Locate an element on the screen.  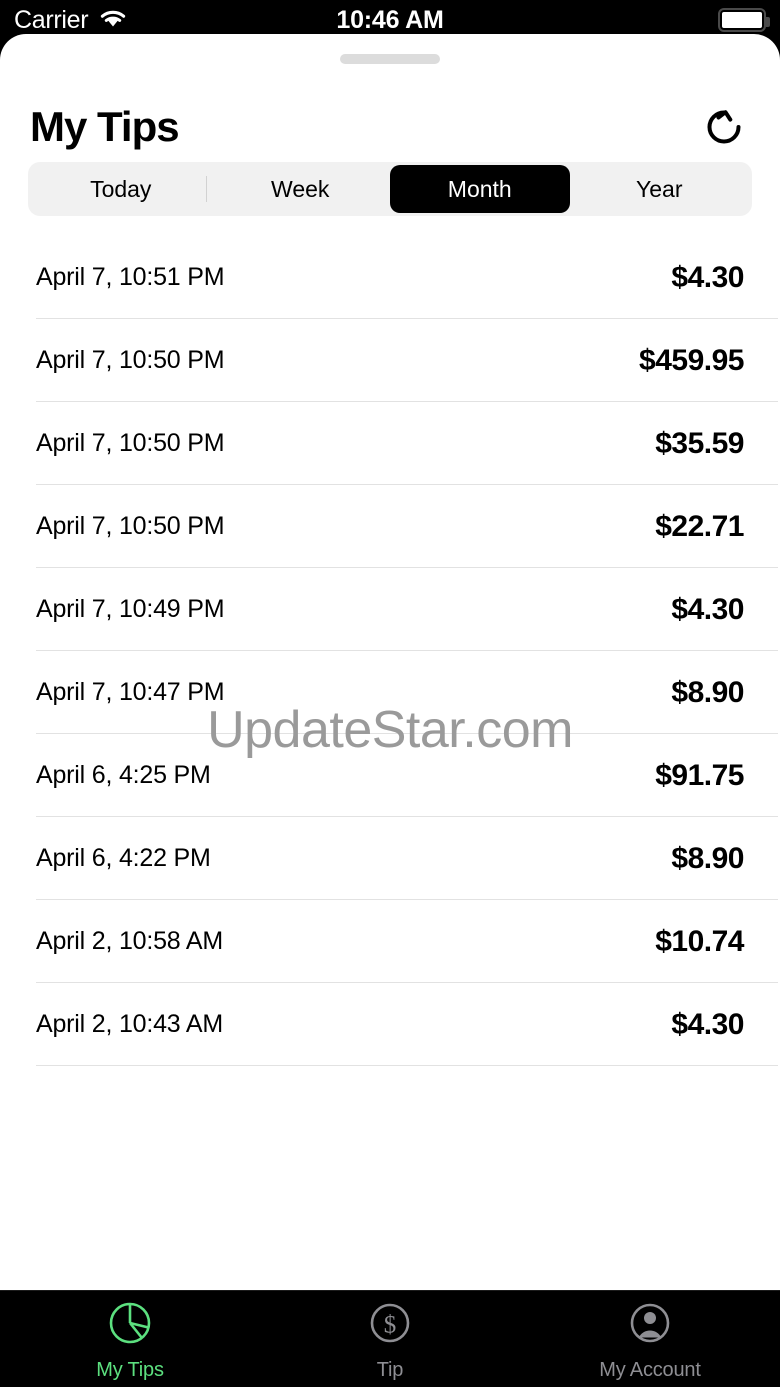
status-bar-clock: 10:46 AM is located at coordinates (390, 19).